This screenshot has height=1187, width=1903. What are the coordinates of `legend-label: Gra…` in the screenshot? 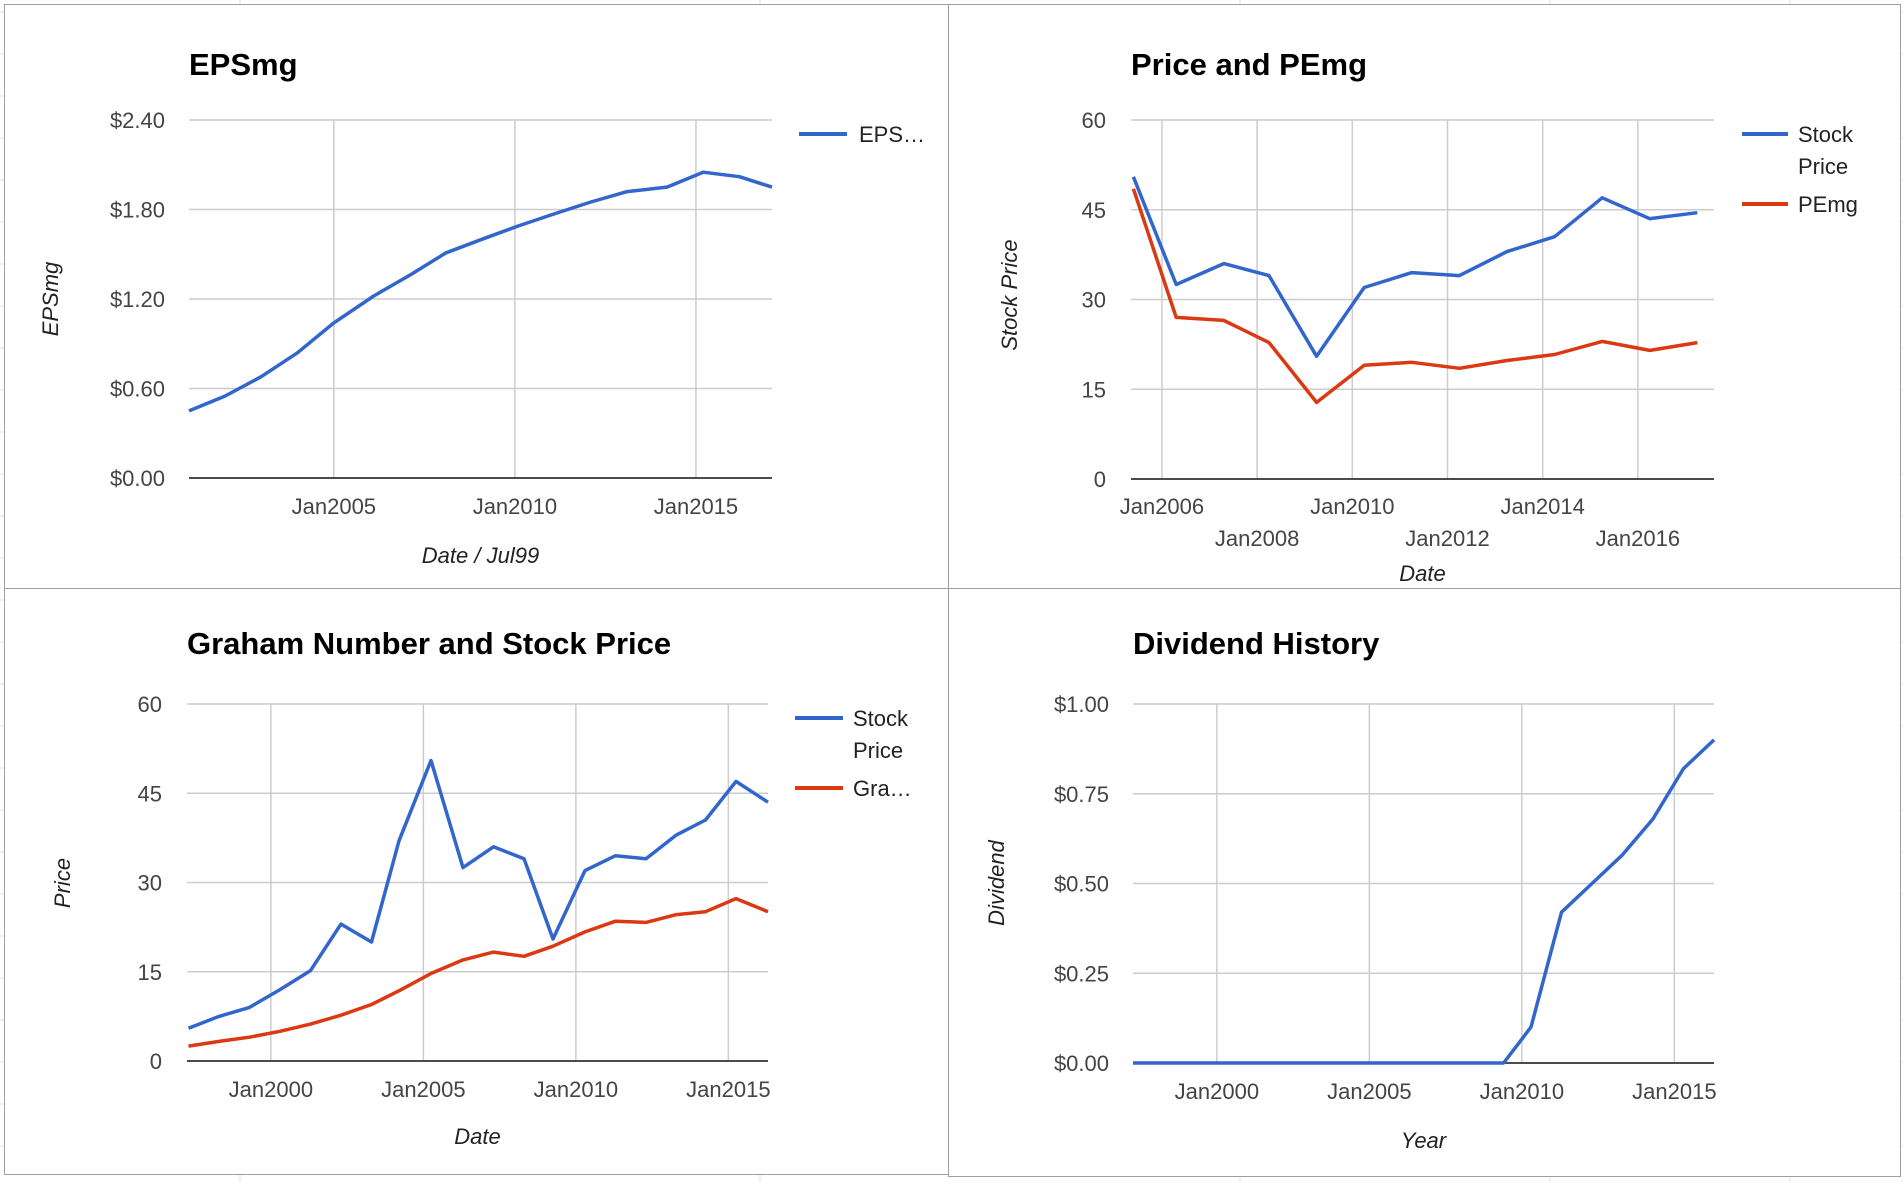 It's located at (882, 788).